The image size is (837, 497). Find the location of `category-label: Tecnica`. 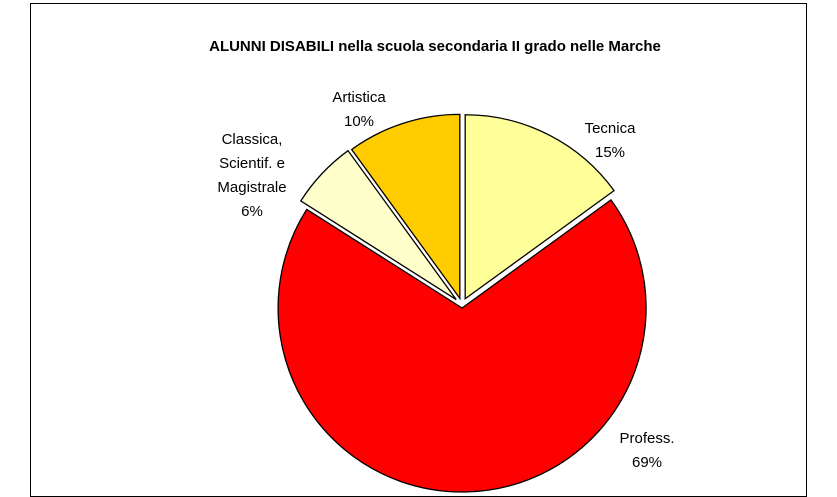

category-label: Tecnica is located at coordinates (610, 128).